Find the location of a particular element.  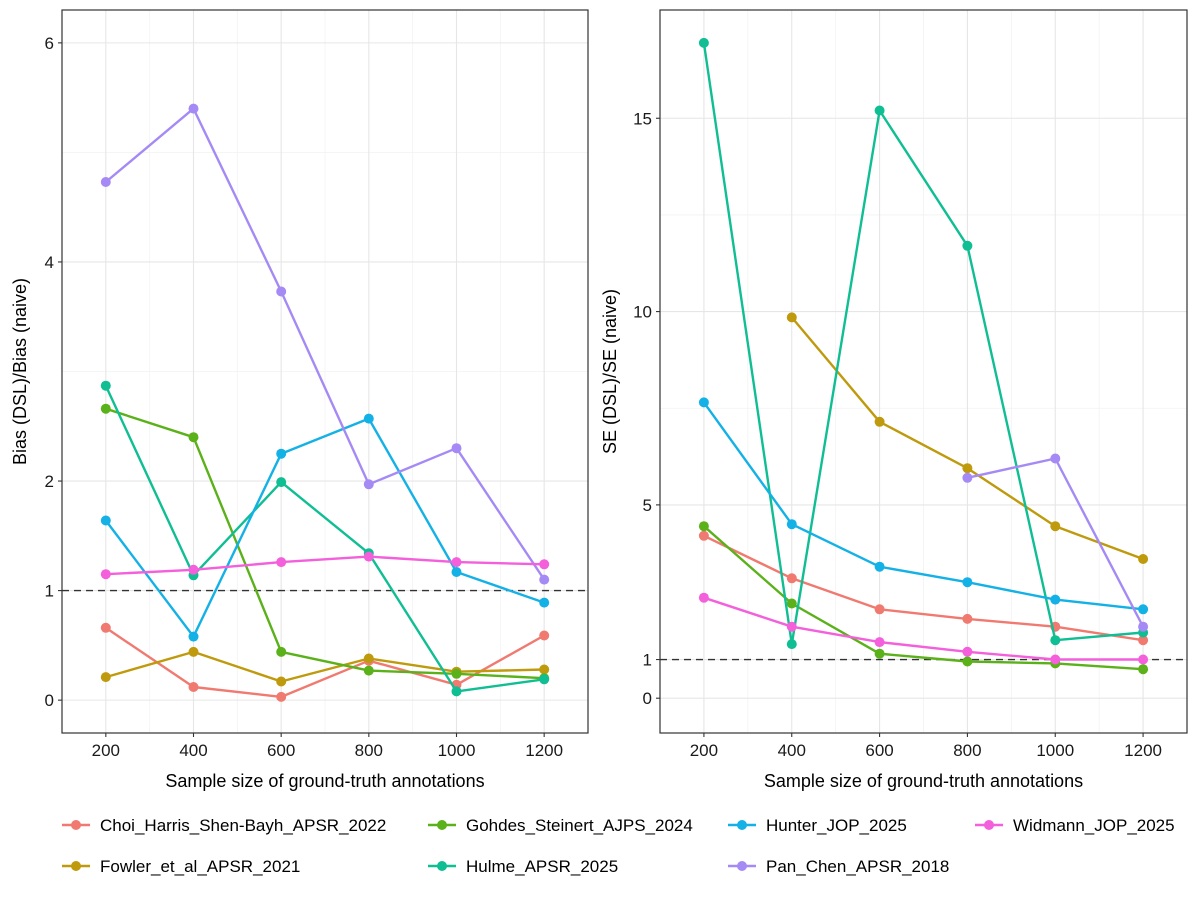

se-y-tick-label: 0 is located at coordinates (647, 698).